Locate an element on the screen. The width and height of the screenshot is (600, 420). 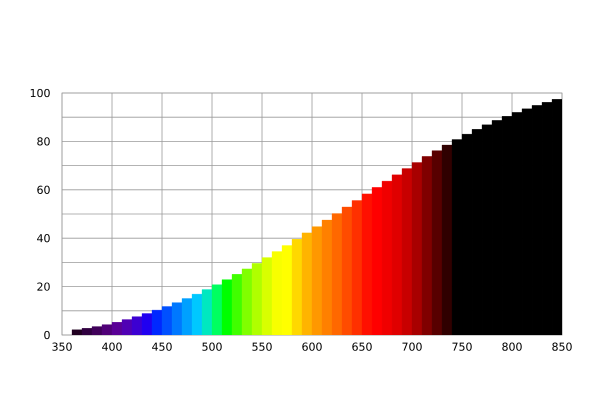
x-tick-label: 550 is located at coordinates (262, 346).